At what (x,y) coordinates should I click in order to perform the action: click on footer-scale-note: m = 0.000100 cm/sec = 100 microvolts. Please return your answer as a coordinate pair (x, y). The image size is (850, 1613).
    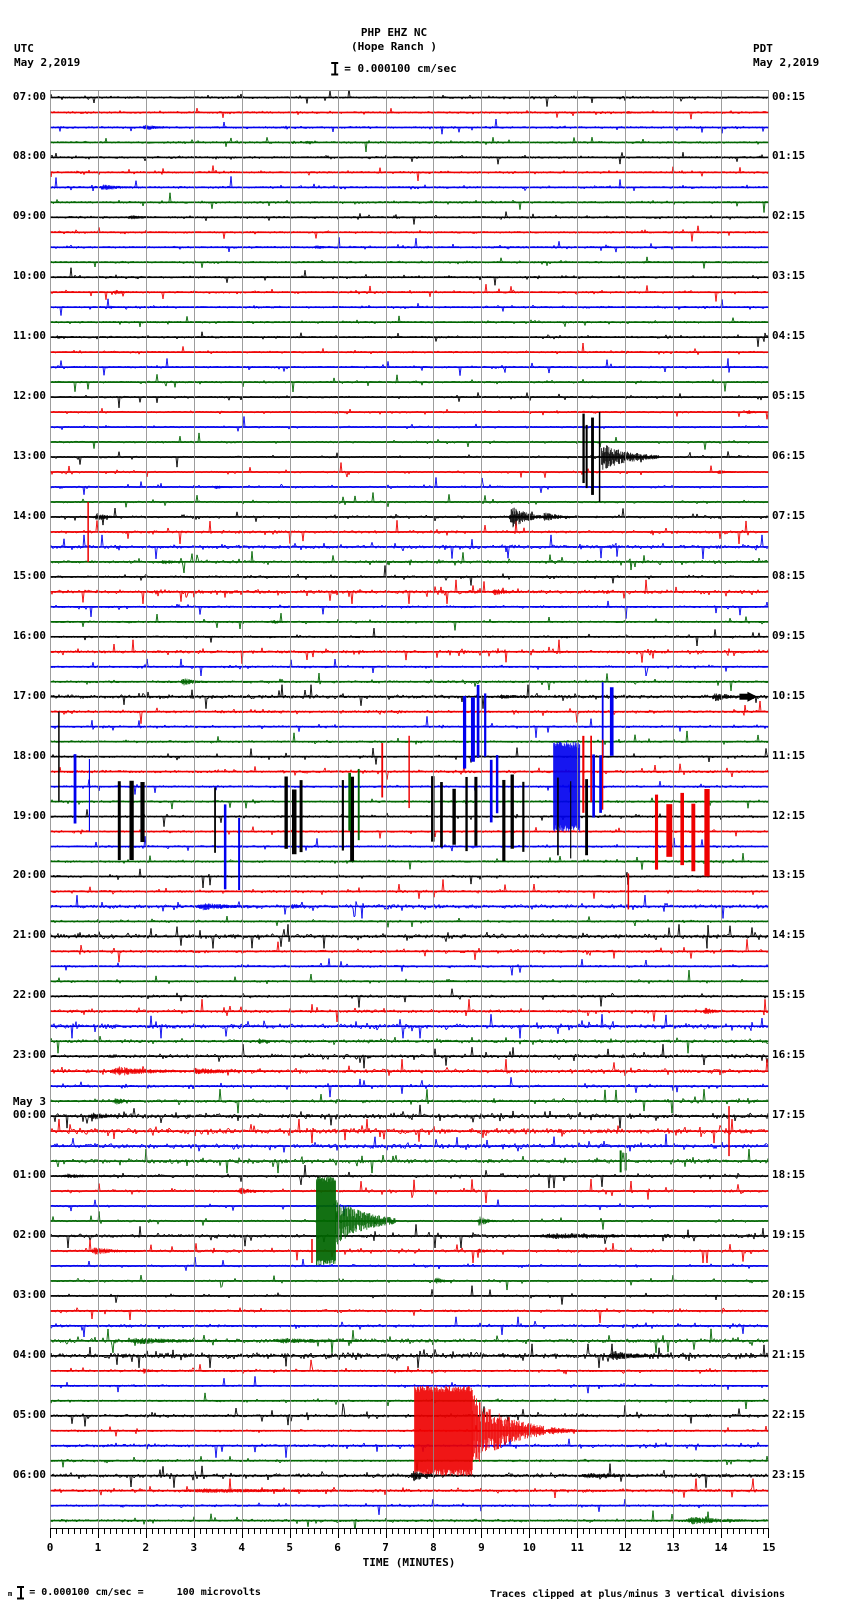
    Looking at the image, I should click on (134, 1592).